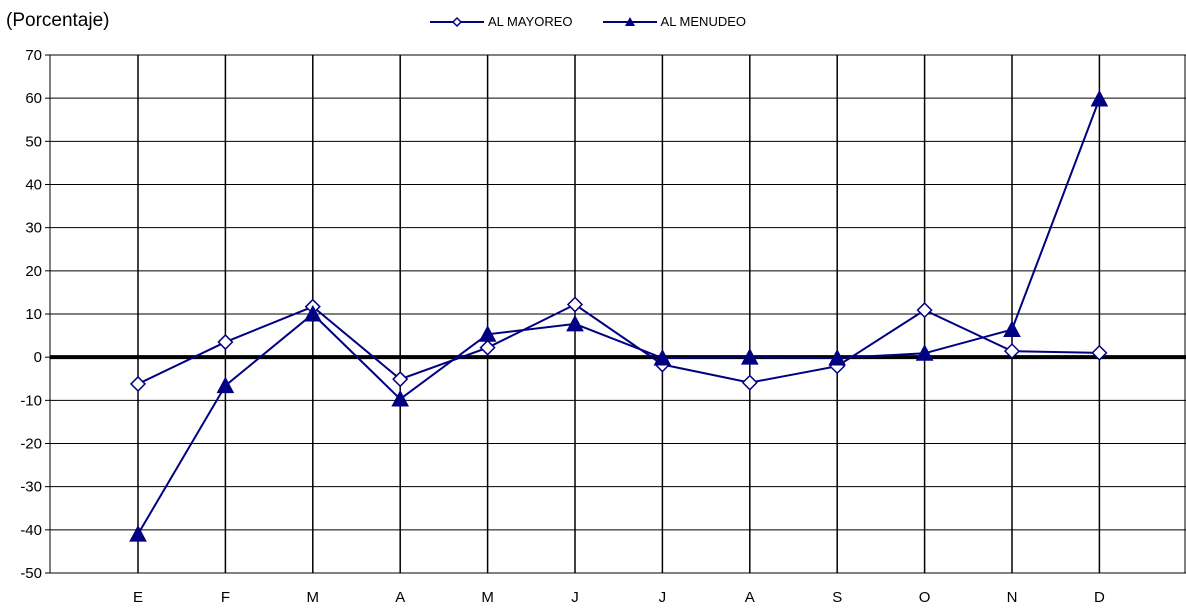 This screenshot has width=1186, height=610. What do you see at coordinates (225, 597) in the screenshot?
I see `x-tick-label: F` at bounding box center [225, 597].